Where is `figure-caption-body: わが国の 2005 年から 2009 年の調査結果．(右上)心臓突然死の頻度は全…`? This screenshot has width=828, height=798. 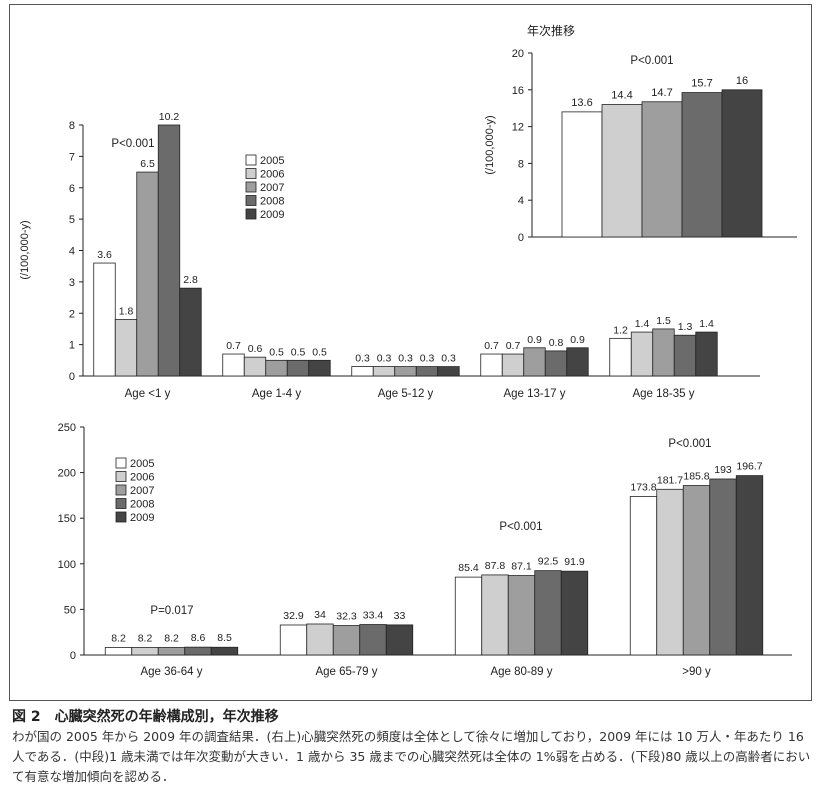 figure-caption-body: わが国の 2005 年から 2009 年の調査結果．(右上)心臓突然死の頻度は全… is located at coordinates (411, 756).